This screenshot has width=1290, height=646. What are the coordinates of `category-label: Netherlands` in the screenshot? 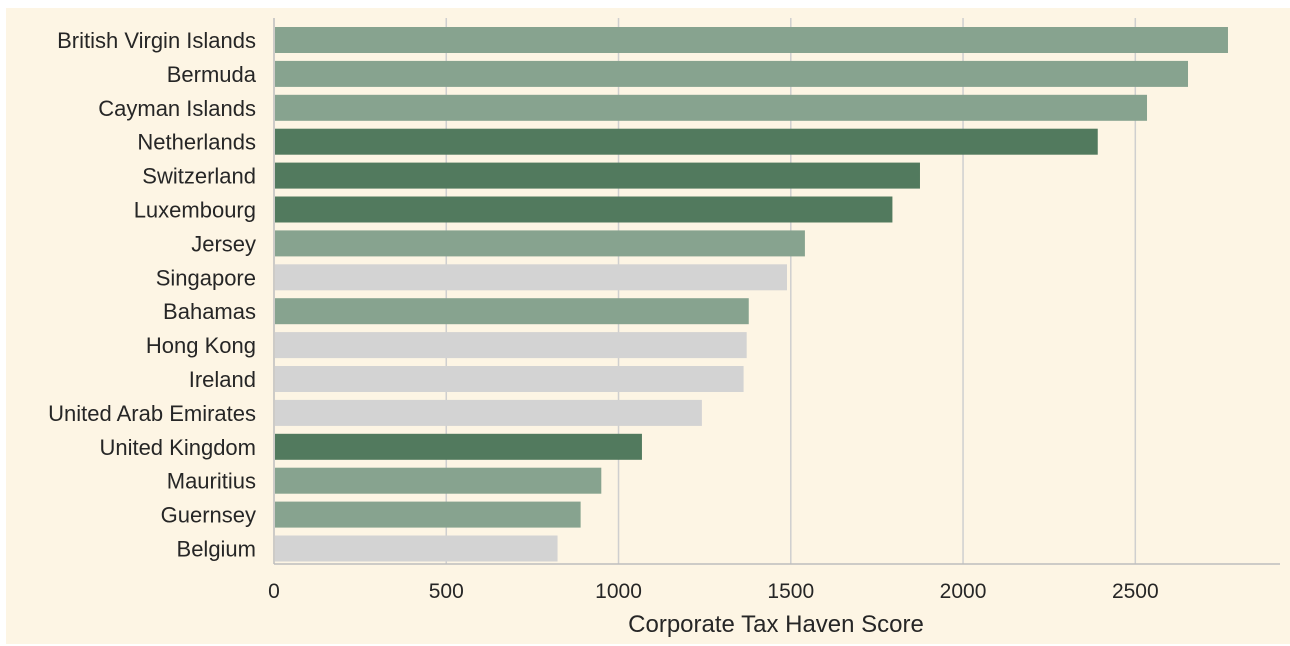 It's located at (196, 142).